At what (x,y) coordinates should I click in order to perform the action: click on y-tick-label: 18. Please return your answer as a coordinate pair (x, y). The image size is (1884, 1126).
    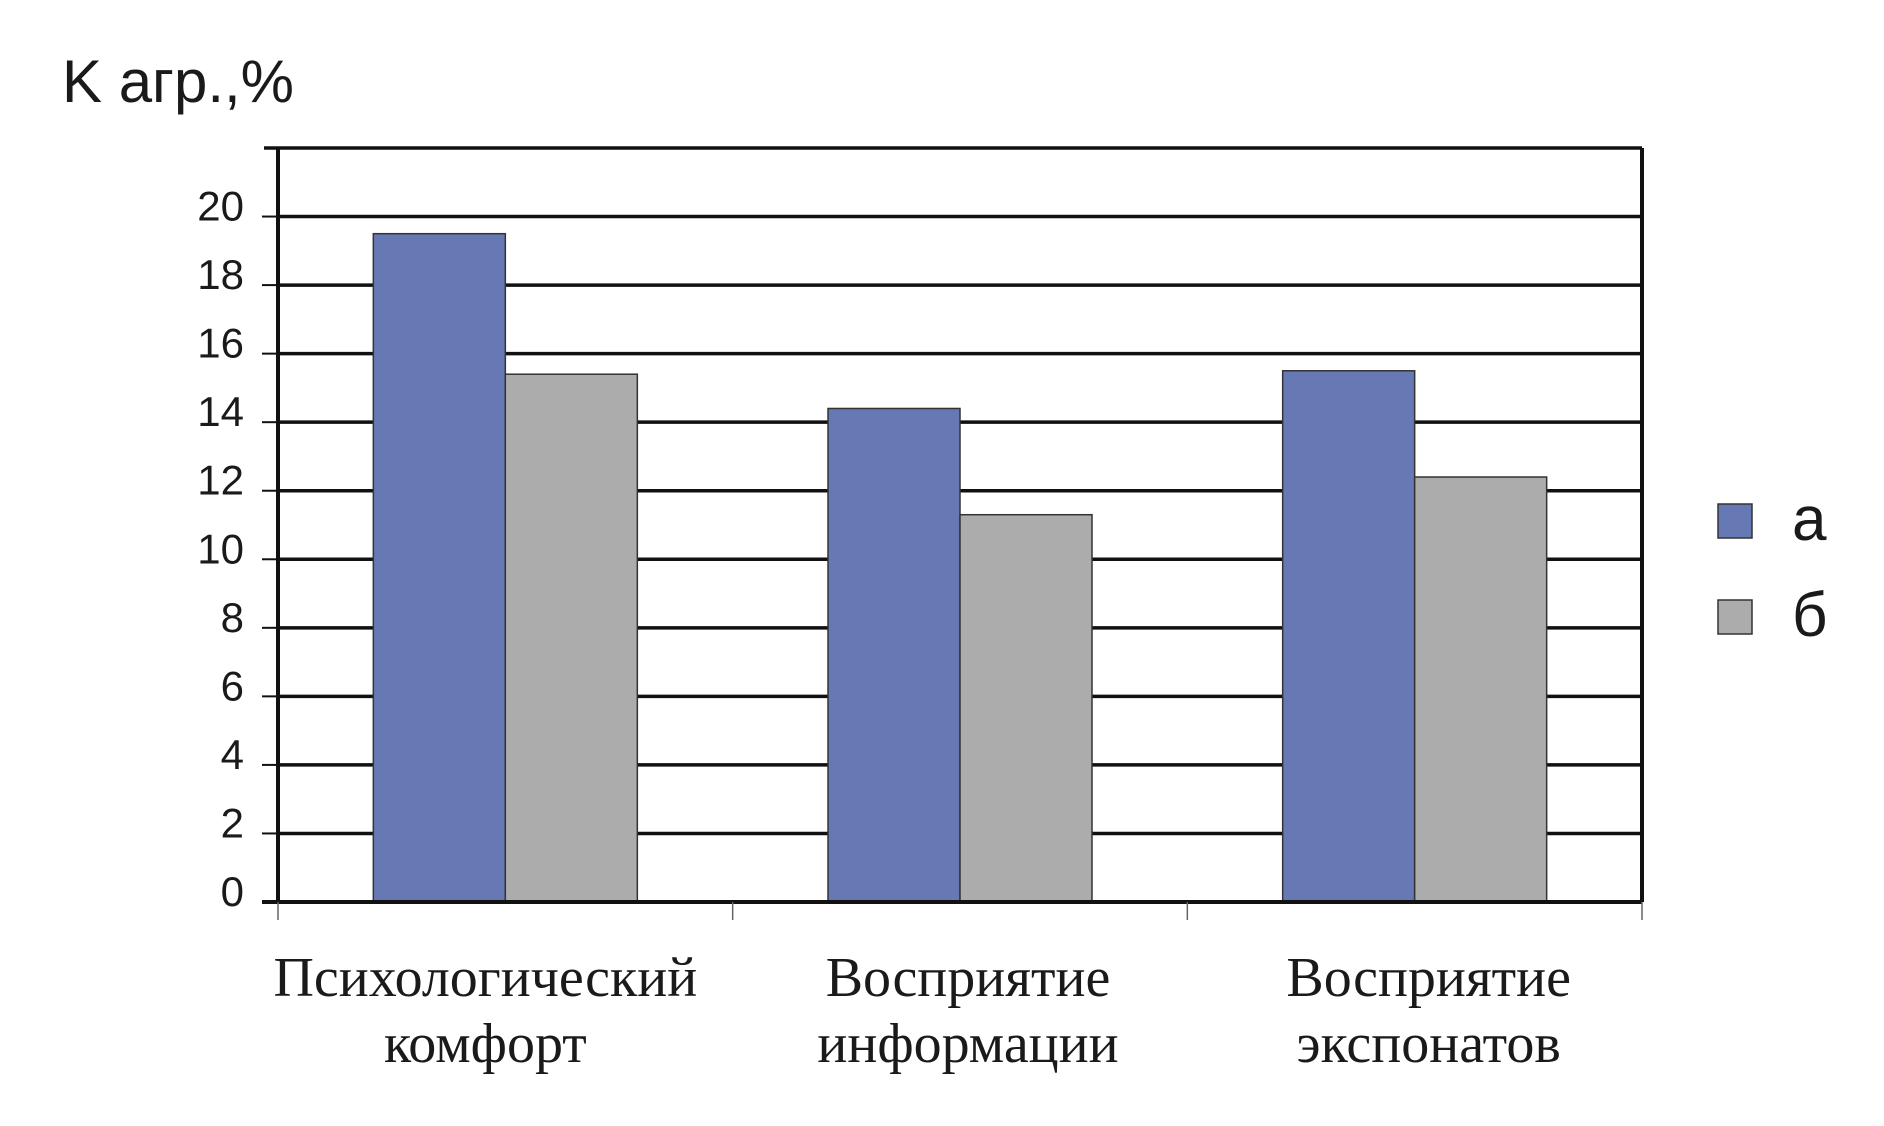
    Looking at the image, I should click on (220, 274).